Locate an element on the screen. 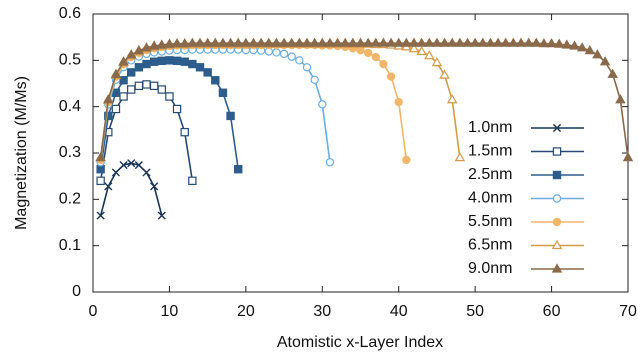 The image size is (638, 355). y-tick-label: 0.4 is located at coordinates (70, 106).